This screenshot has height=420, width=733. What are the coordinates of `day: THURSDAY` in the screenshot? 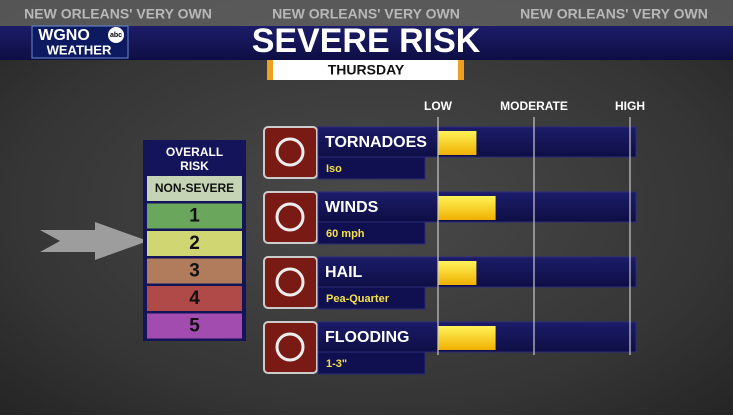 It's located at (366, 70).